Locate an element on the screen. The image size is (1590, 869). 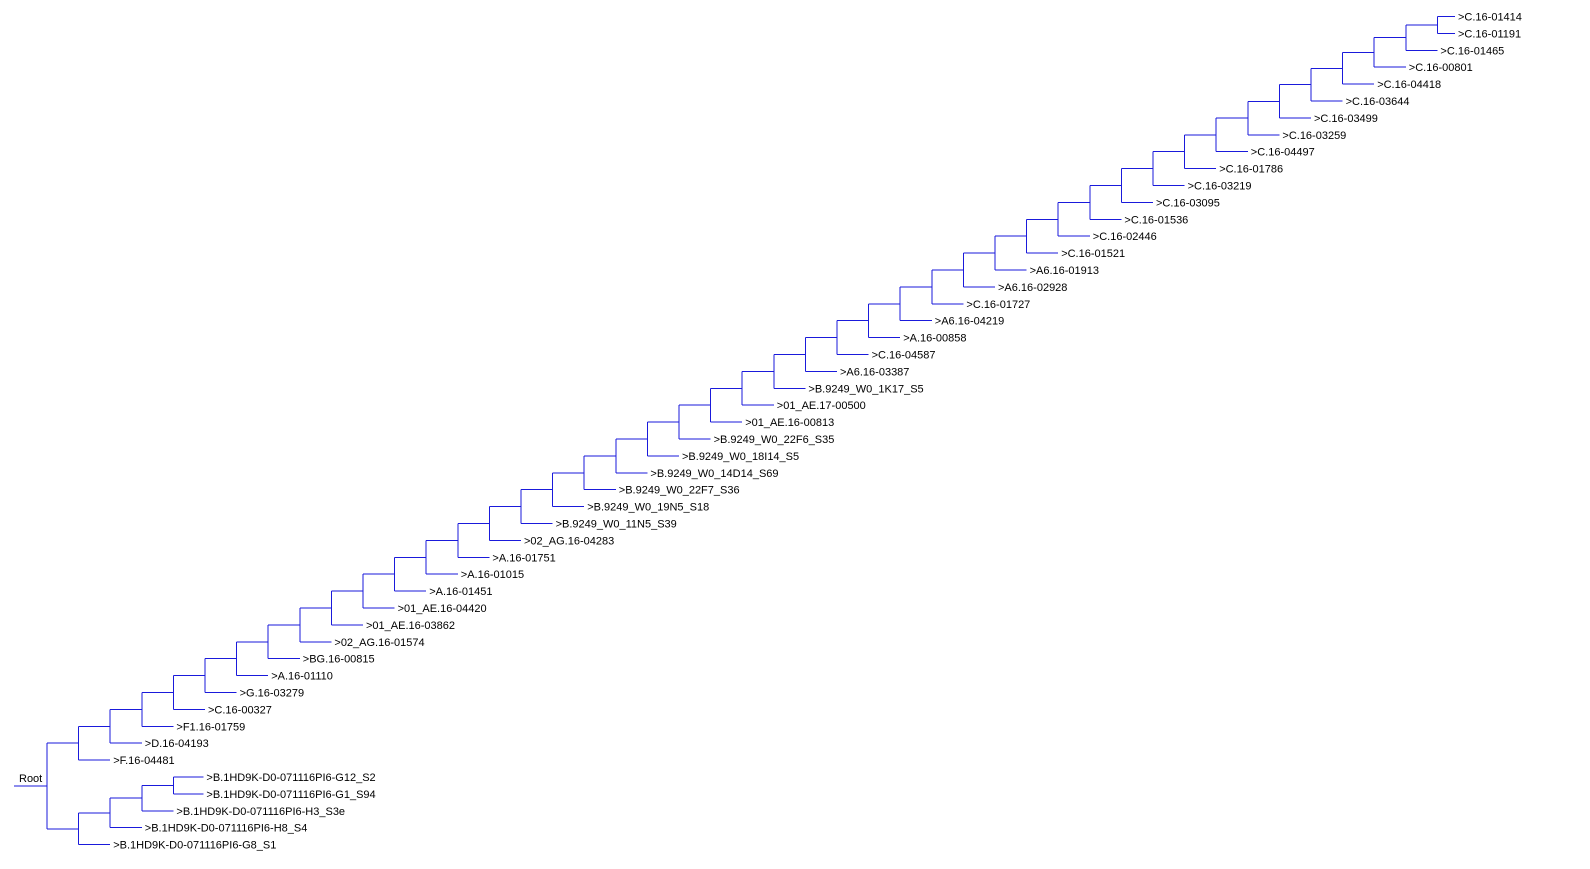
leaf-label: >A6.16-04219 is located at coordinates (969, 322).